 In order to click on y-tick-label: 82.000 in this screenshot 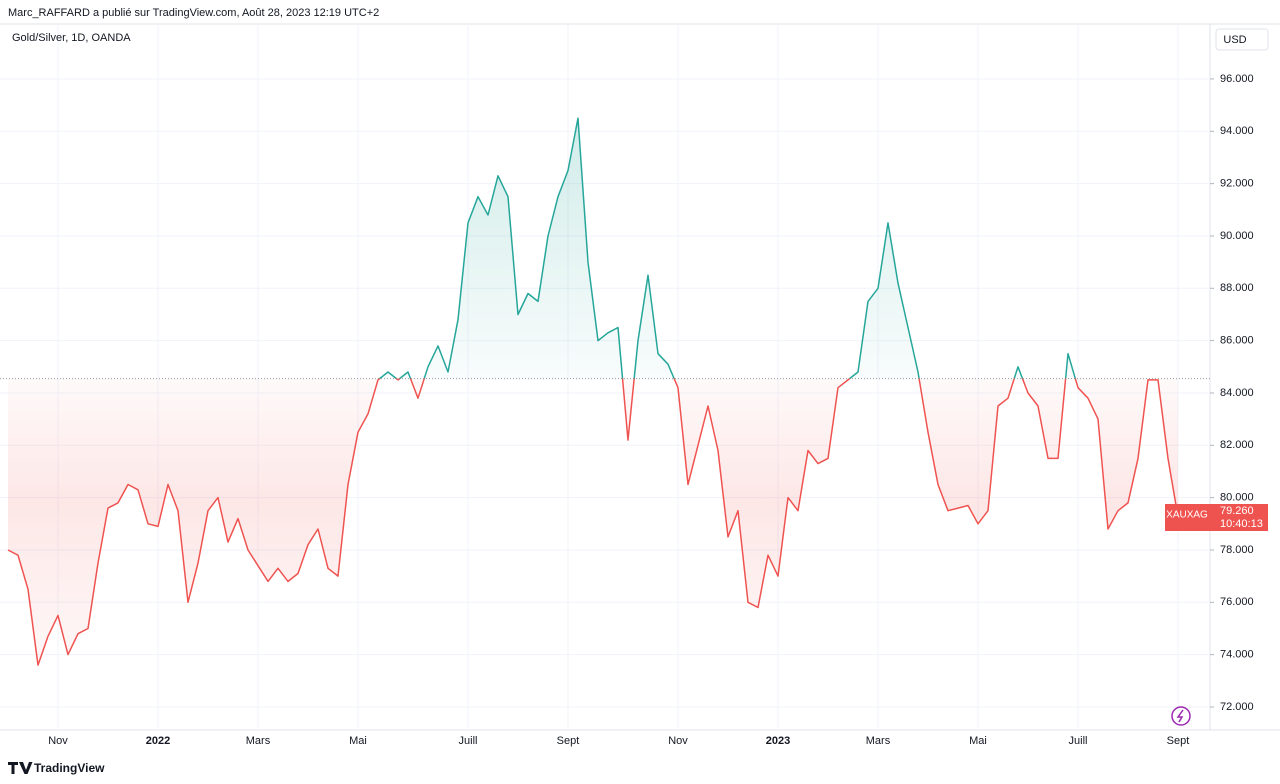, I will do `click(1237, 445)`.